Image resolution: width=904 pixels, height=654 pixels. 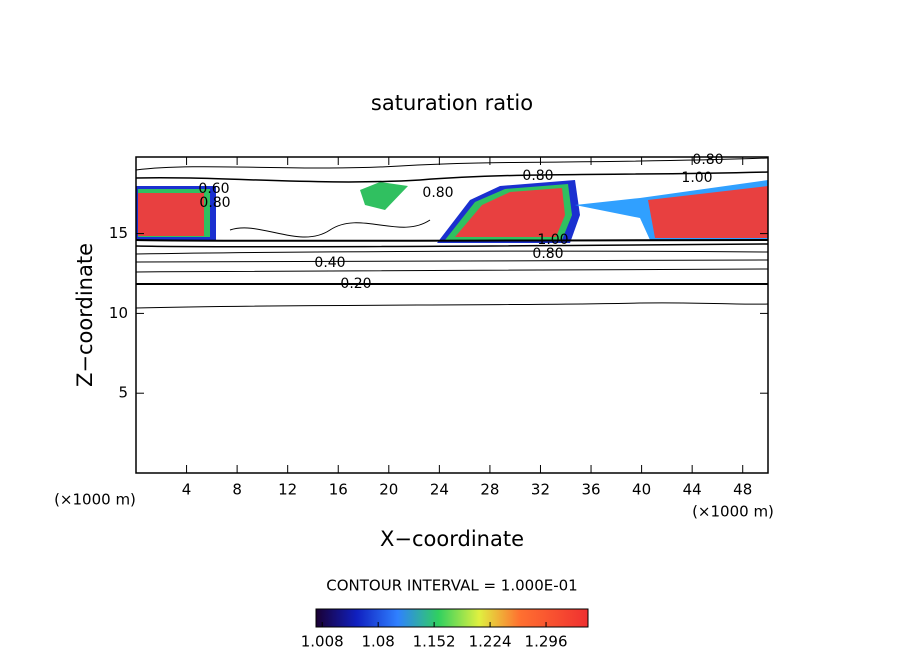 I want to click on colorbar-tick-label: 1.08, so click(x=377, y=642).